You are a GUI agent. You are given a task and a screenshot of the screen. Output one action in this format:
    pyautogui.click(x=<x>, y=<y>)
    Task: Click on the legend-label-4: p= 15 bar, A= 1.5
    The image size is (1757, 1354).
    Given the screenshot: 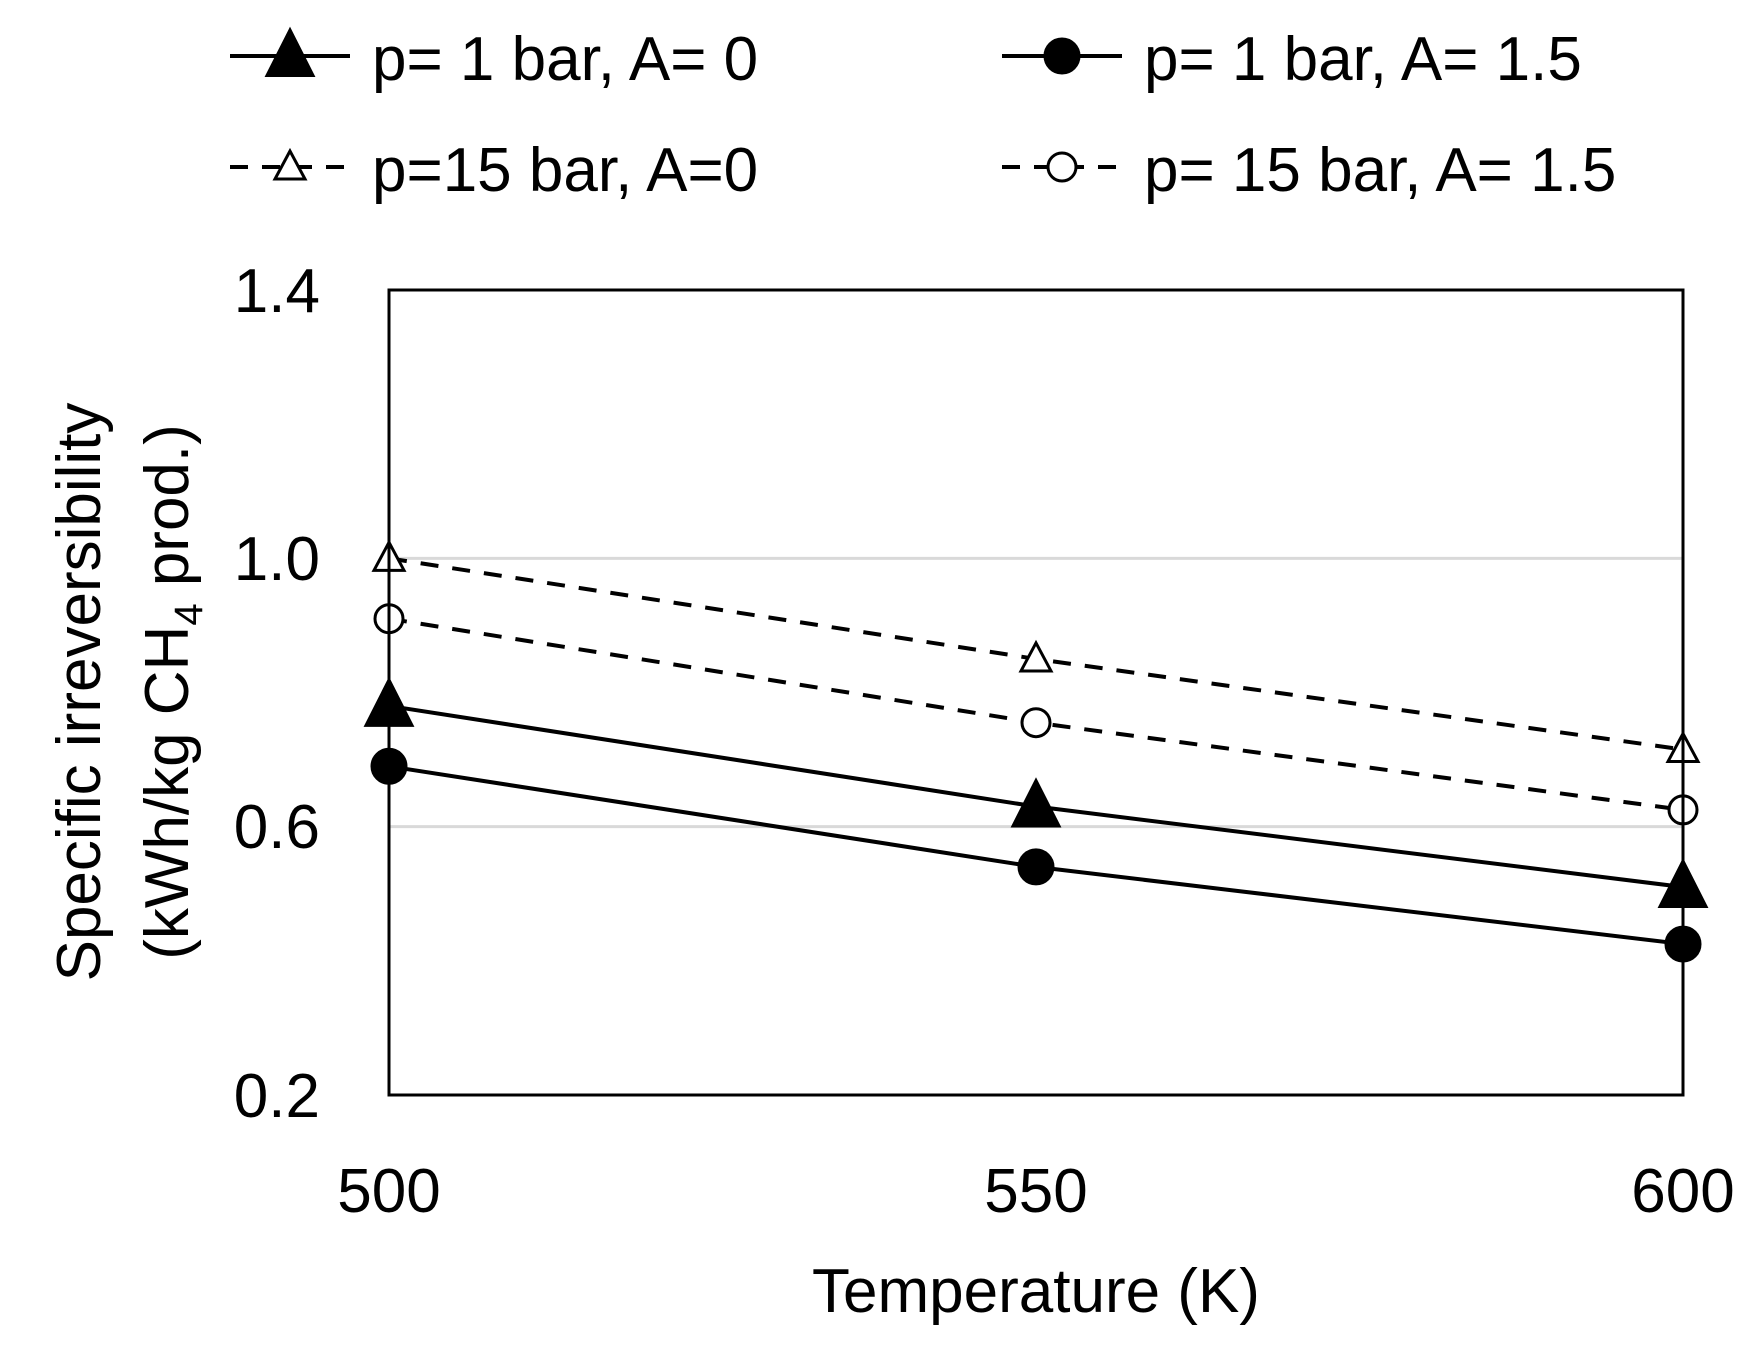 What is the action you would take?
    pyautogui.click(x=1380, y=170)
    